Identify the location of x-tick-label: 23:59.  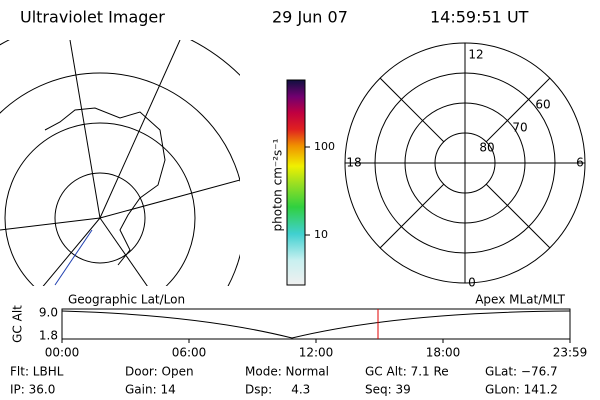
(570, 353).